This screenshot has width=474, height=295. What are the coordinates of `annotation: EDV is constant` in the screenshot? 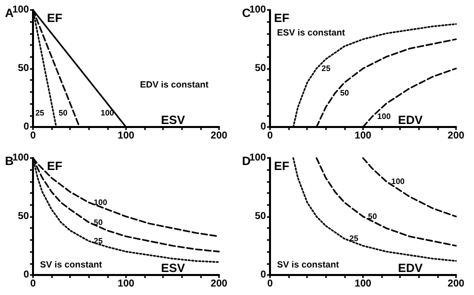 It's located at (174, 85).